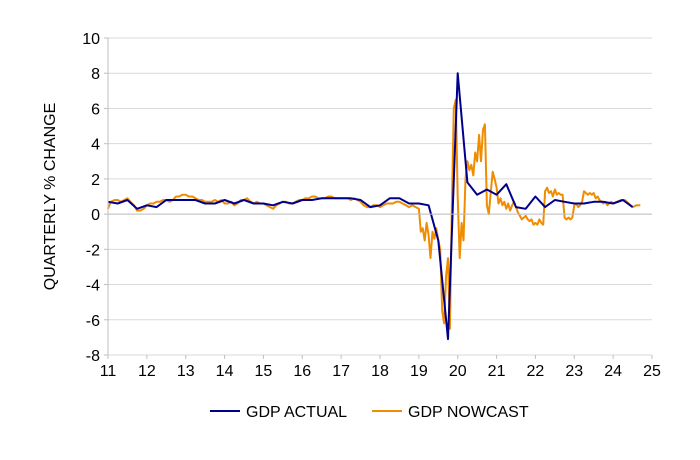 The image size is (700, 460). What do you see at coordinates (574, 371) in the screenshot?
I see `x-tick-label: 23` at bounding box center [574, 371].